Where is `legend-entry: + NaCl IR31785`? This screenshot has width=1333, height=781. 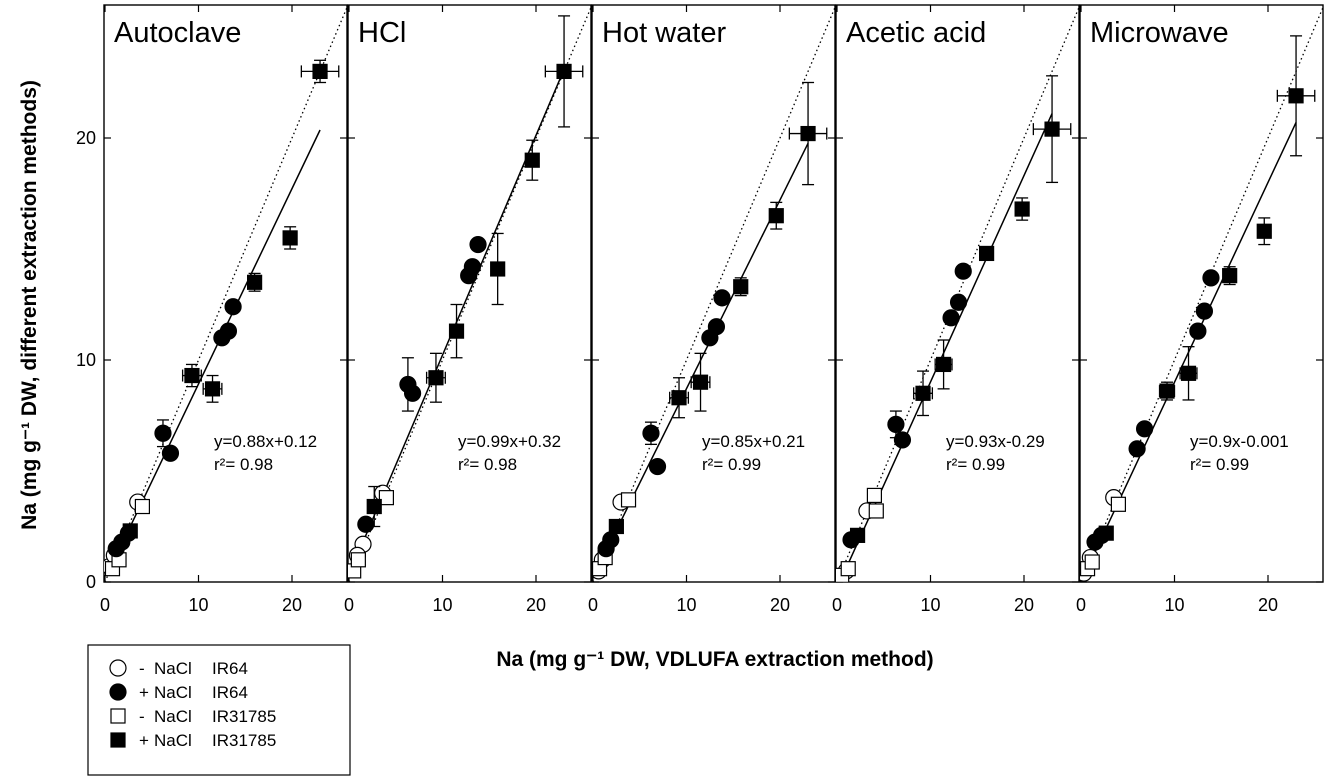
legend-entry: + NaCl IR31785 is located at coordinates (193, 740).